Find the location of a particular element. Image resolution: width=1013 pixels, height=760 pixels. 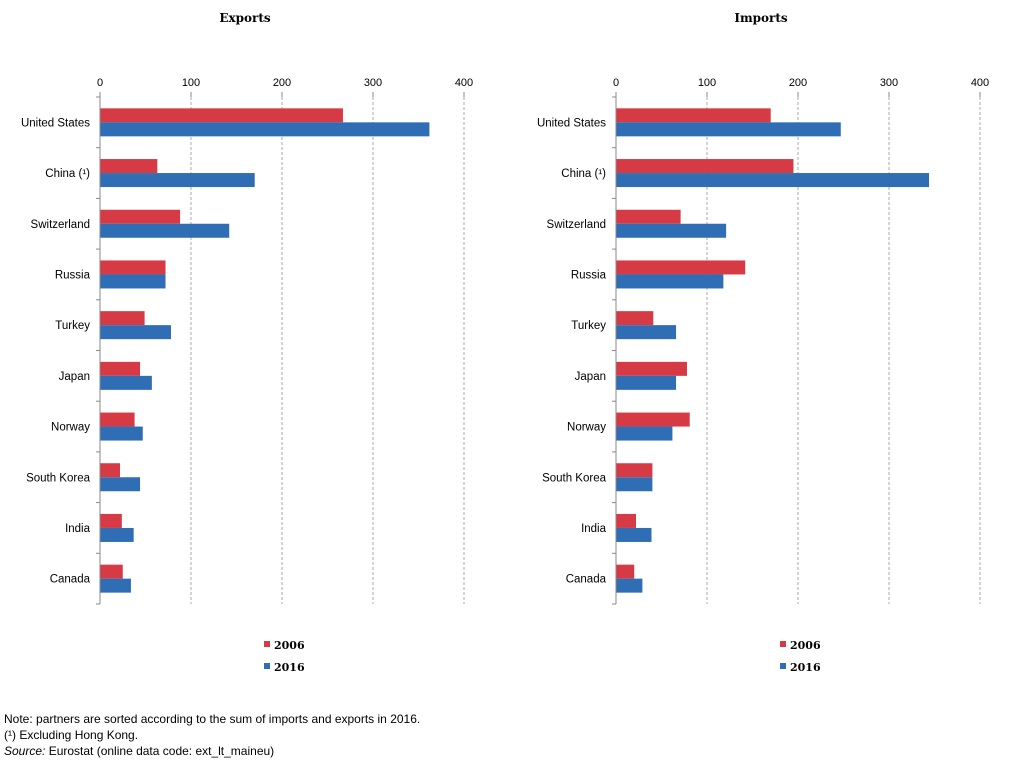

x-tick-label-exports-0: 0 is located at coordinates (100, 83).